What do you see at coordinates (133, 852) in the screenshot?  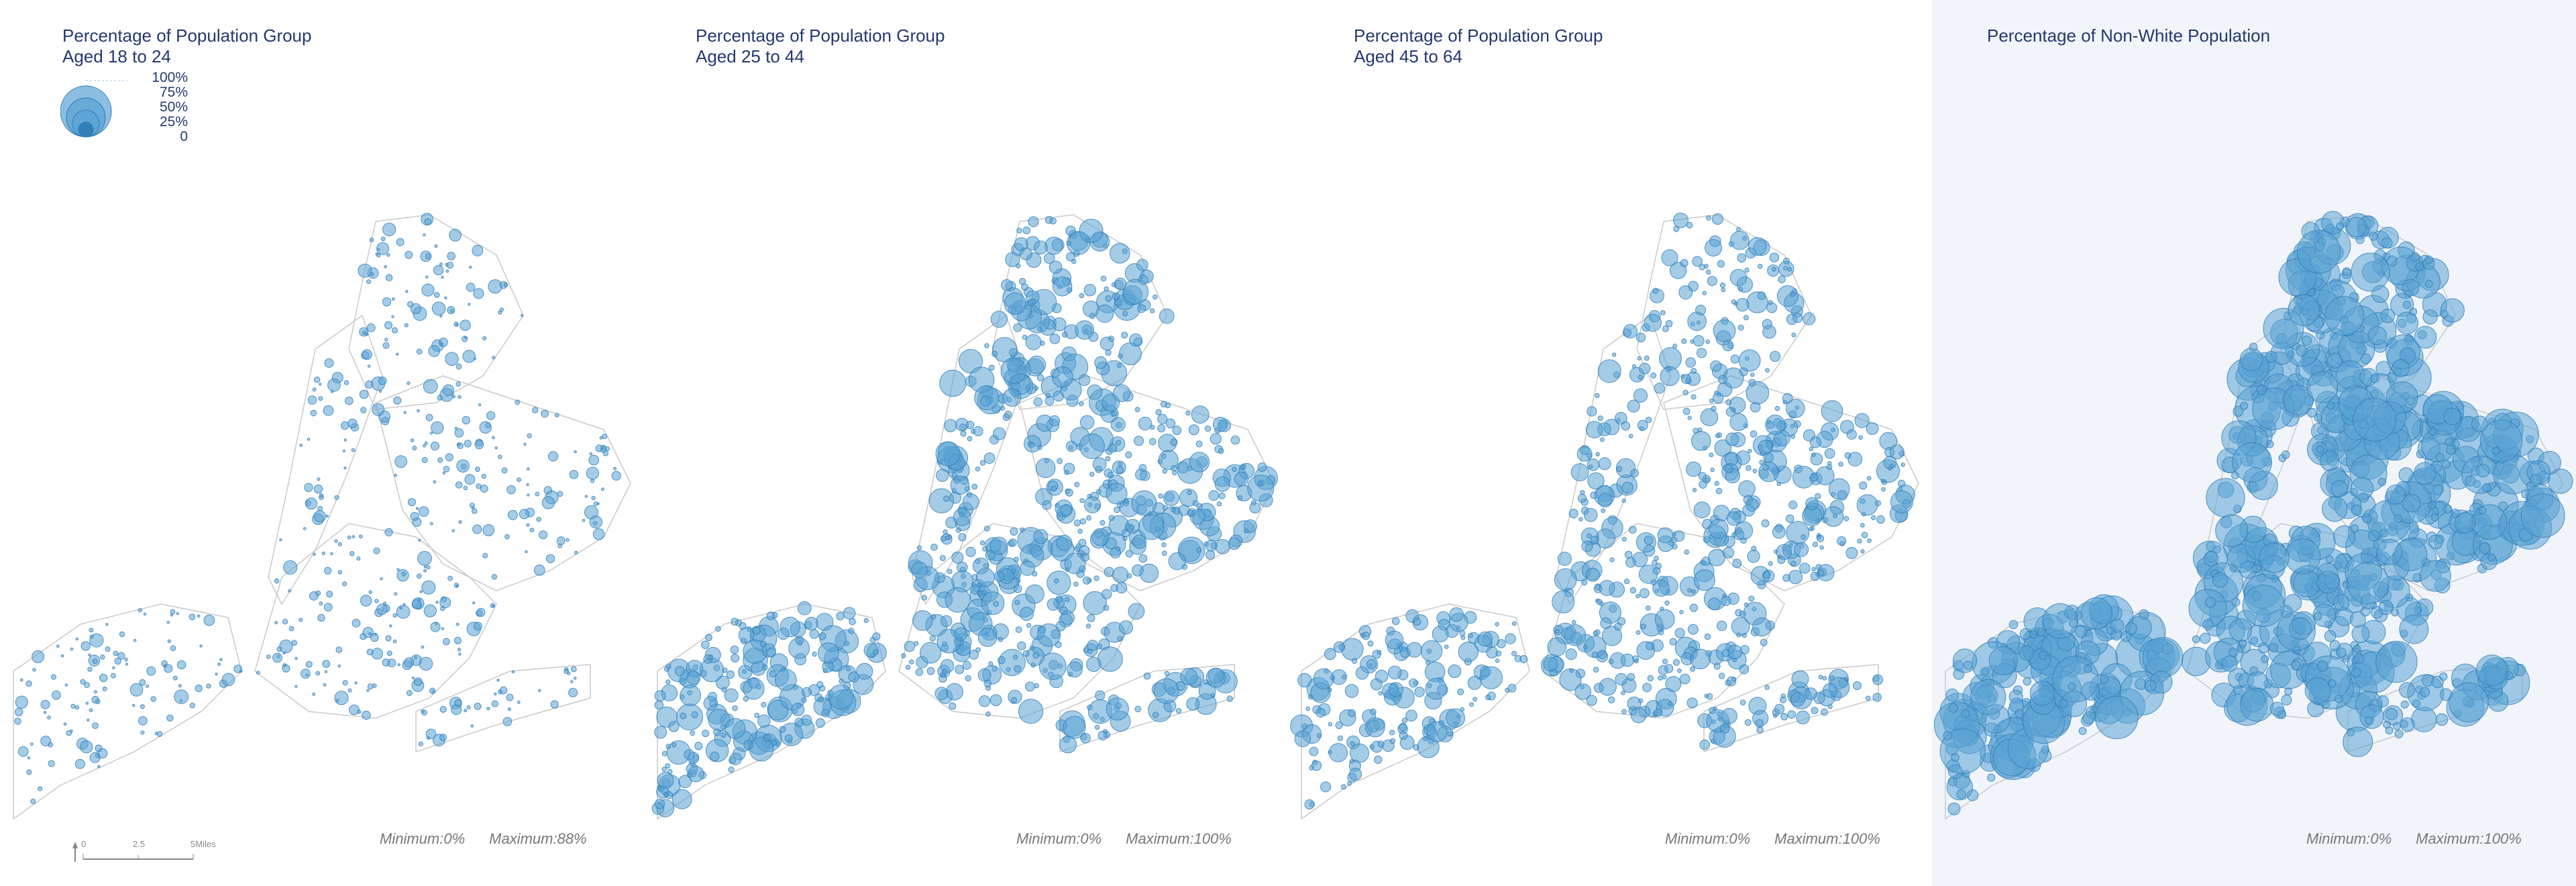 I see `scale-bar-graphic` at bounding box center [133, 852].